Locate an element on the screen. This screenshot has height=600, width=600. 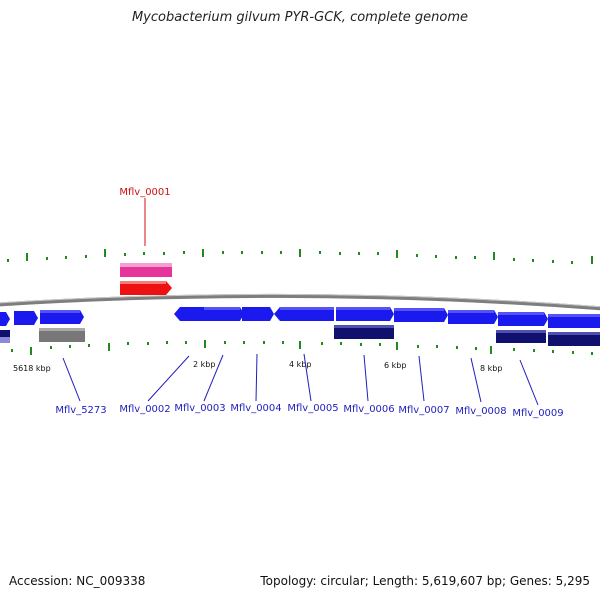
reverse-gene-track is located at coordinates (300, 335).